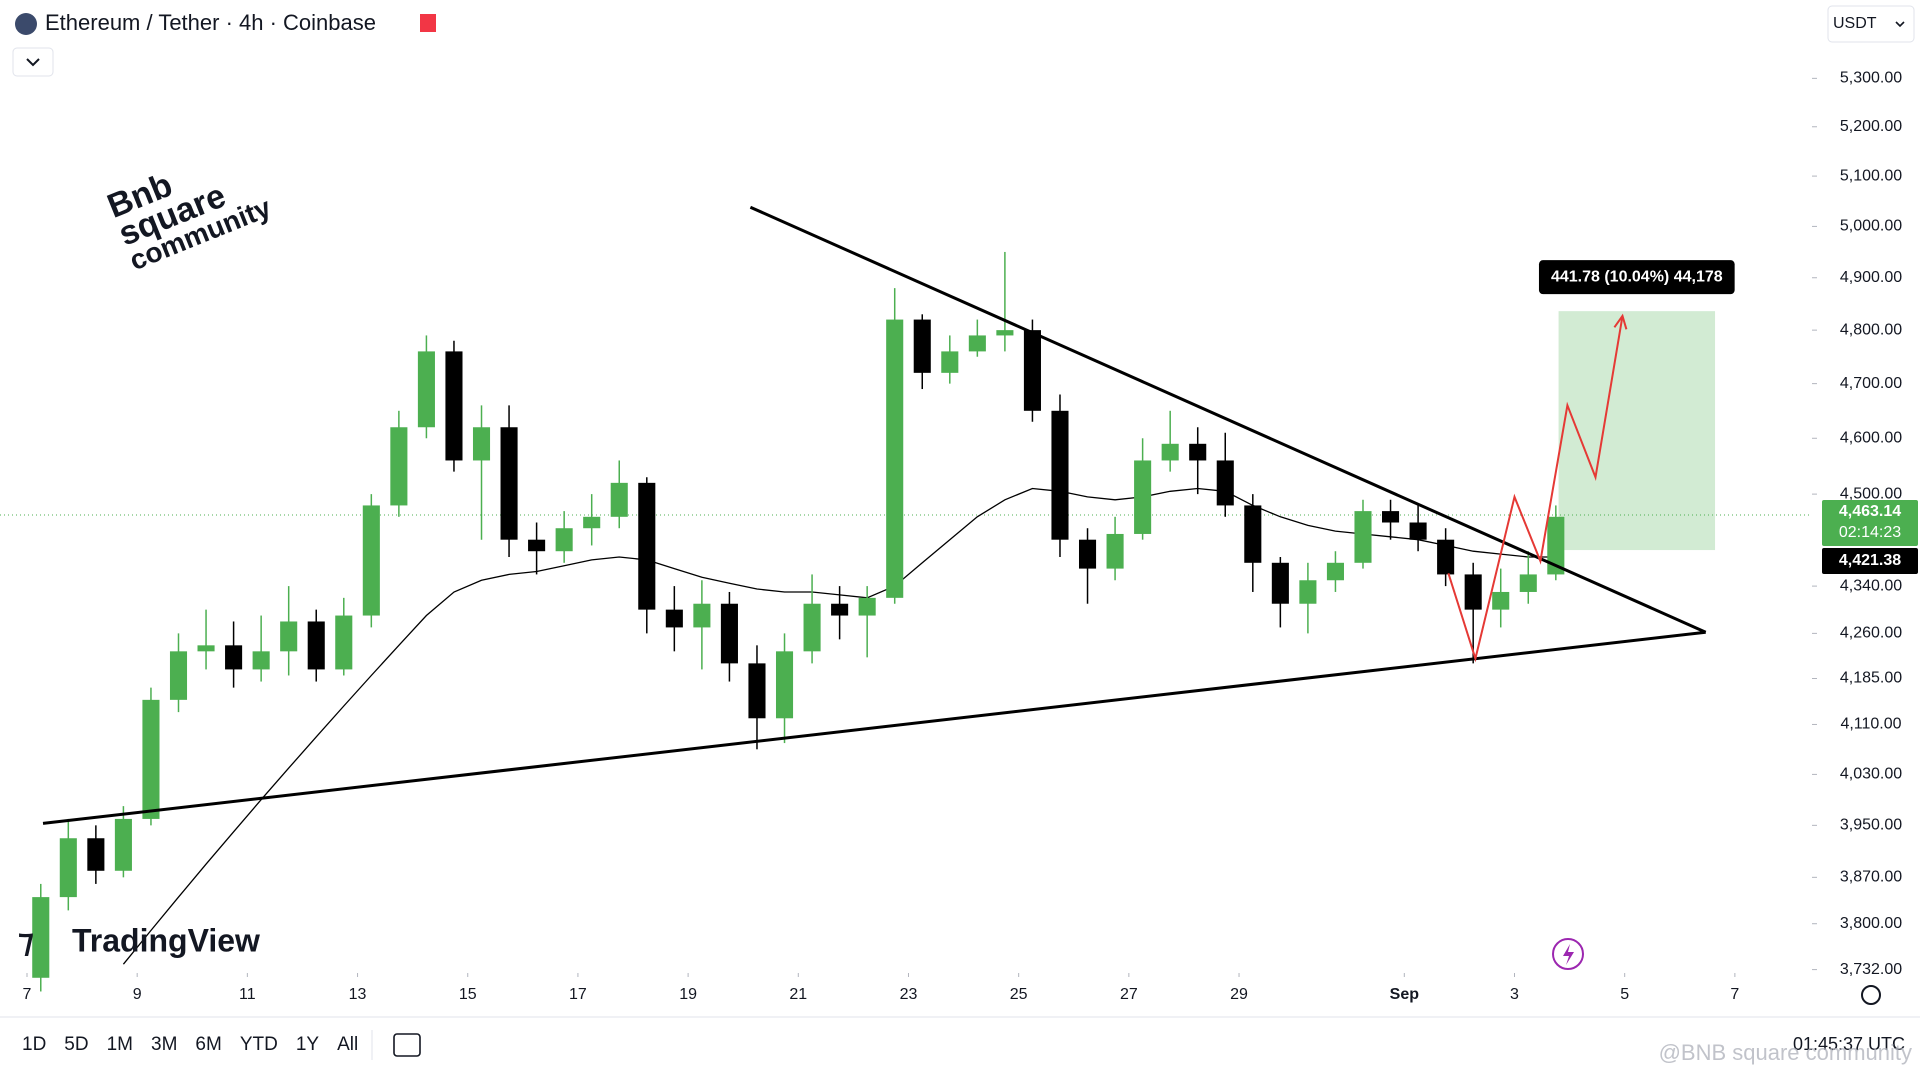 The height and width of the screenshot is (1080, 1920). Describe the element at coordinates (798, 994) in the screenshot. I see `x-tick-label: 21` at that location.